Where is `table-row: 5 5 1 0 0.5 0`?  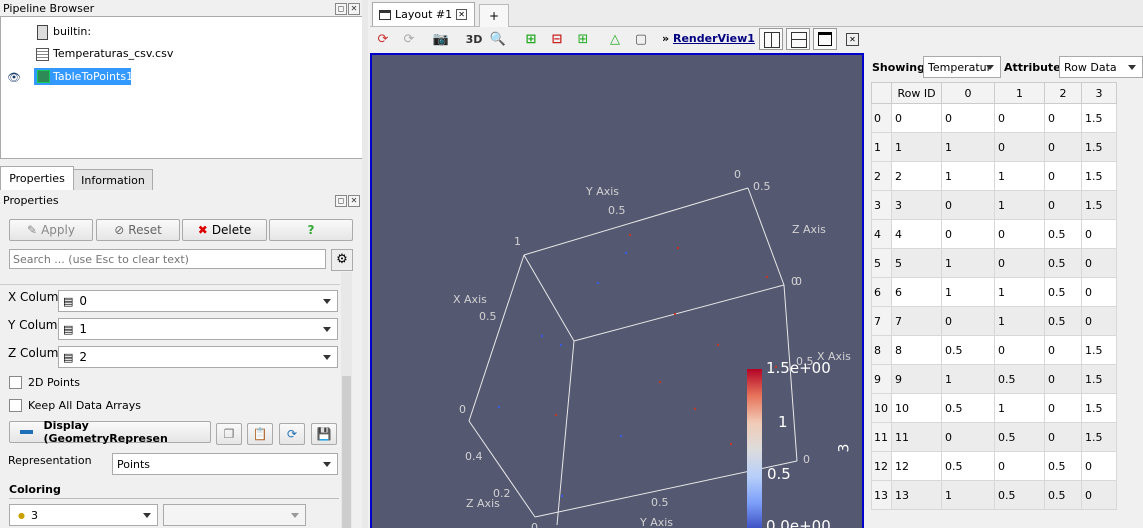 table-row: 5 5 1 0 0.5 0 is located at coordinates (994, 263).